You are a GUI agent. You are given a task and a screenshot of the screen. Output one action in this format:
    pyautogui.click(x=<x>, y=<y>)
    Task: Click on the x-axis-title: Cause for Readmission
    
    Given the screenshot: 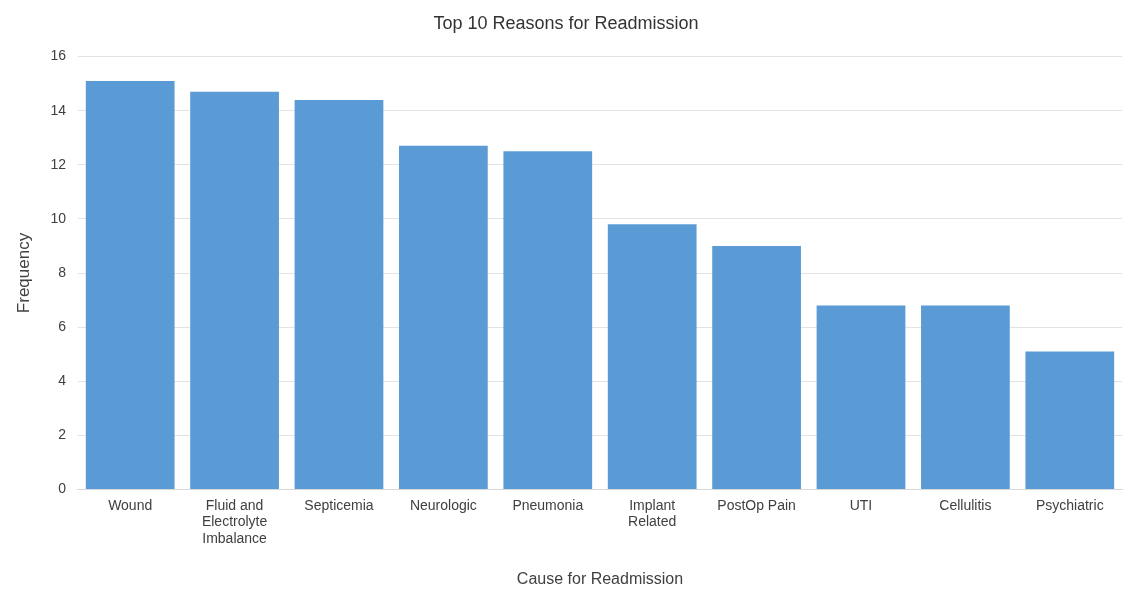 What is the action you would take?
    pyautogui.click(x=600, y=578)
    